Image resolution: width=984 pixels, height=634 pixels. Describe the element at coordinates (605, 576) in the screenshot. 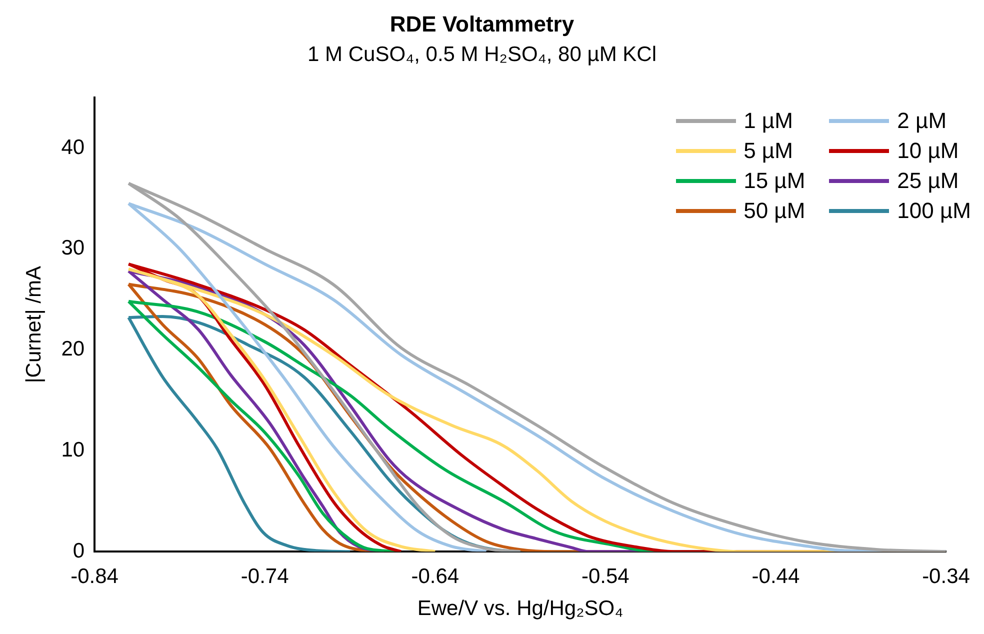

I see `x-tick-label: -0.54` at that location.